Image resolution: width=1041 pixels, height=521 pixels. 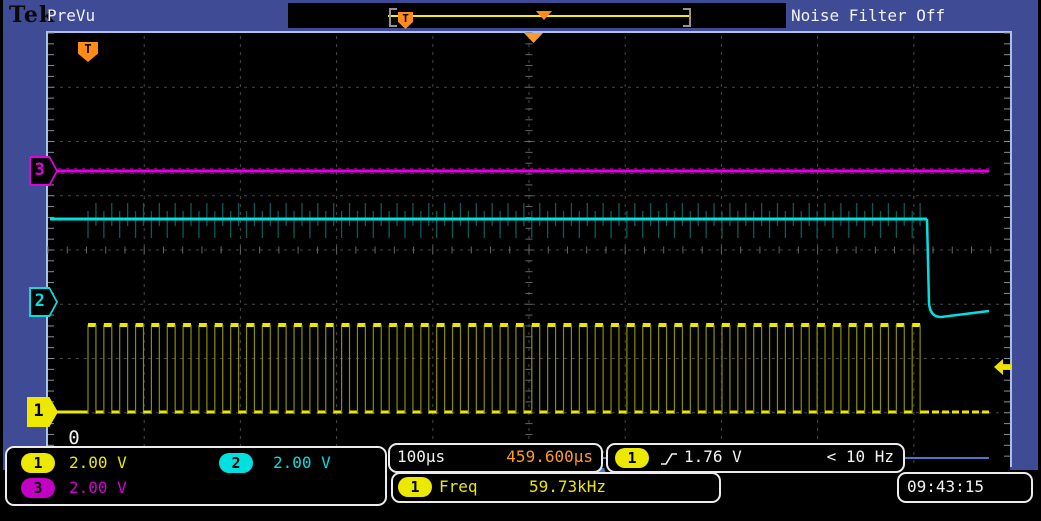 What do you see at coordinates (98, 487) in the screenshot?
I see `ch3-scale: 2.00 V` at bounding box center [98, 487].